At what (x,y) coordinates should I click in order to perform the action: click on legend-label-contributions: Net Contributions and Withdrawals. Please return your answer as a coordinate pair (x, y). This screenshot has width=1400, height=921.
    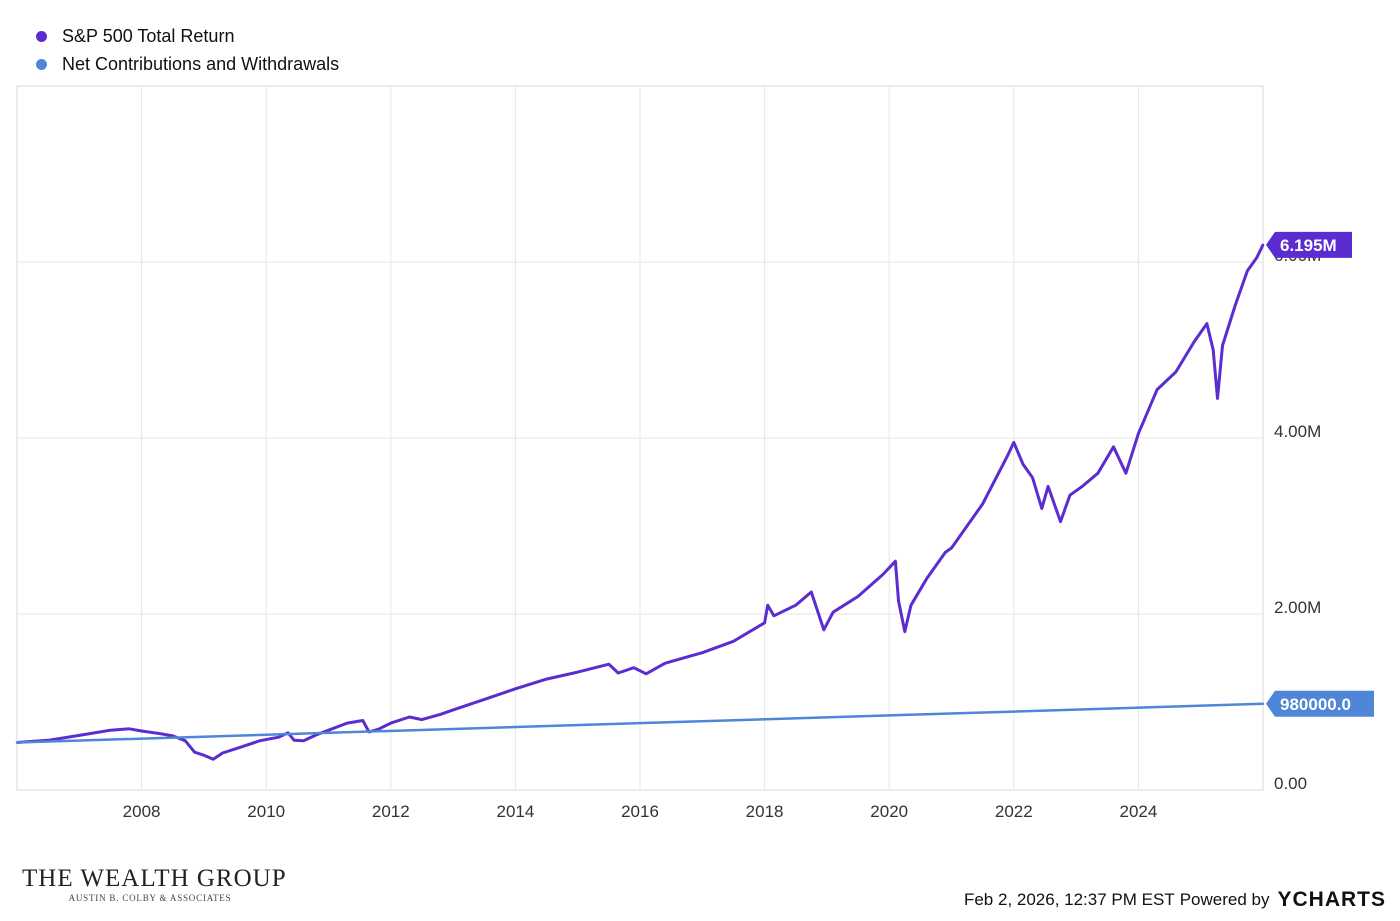
    Looking at the image, I should click on (201, 63).